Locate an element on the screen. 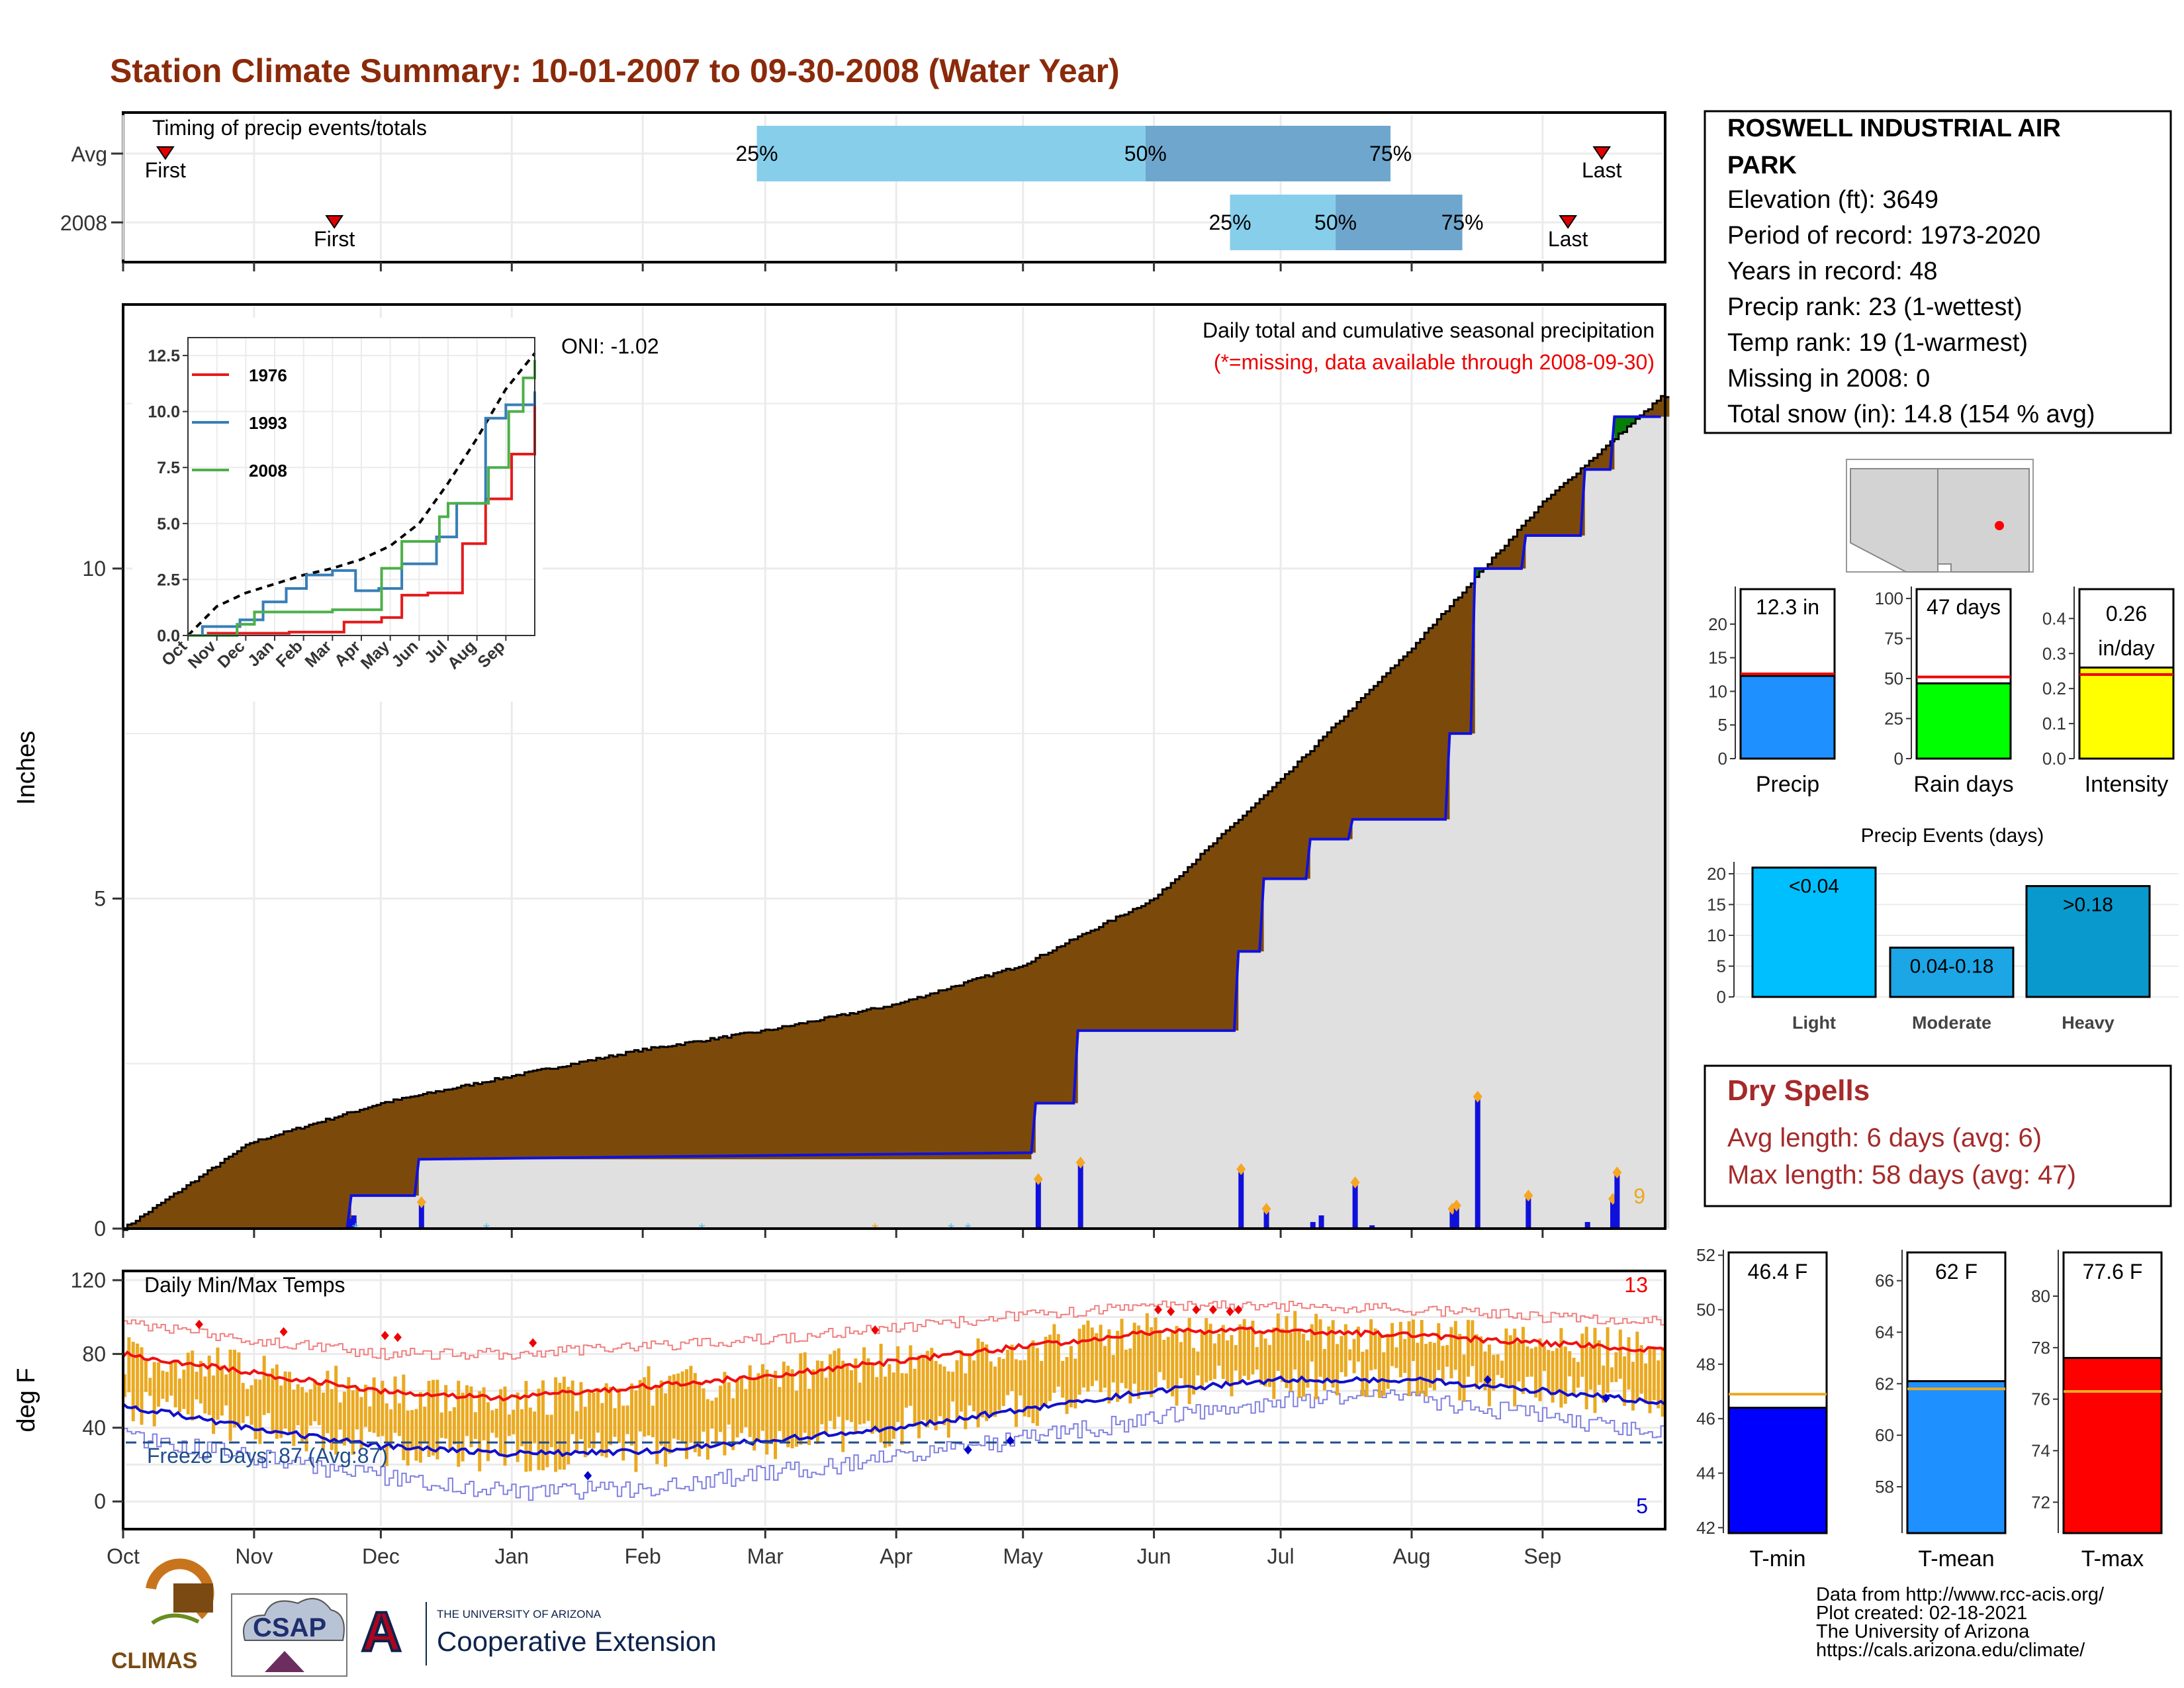  temp-ytick-label-2: 80 is located at coordinates (94, 1354).